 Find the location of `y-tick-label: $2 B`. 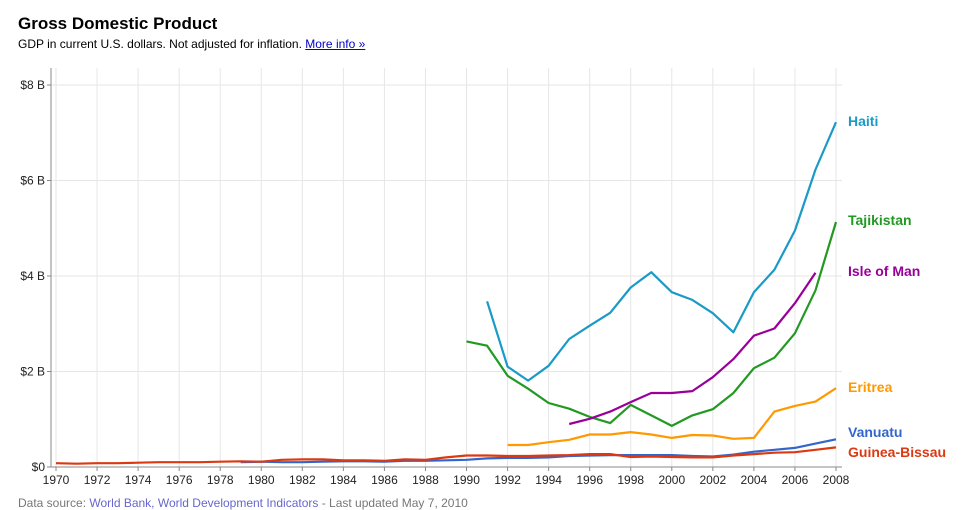

y-tick-label: $2 B is located at coordinates (32, 372).